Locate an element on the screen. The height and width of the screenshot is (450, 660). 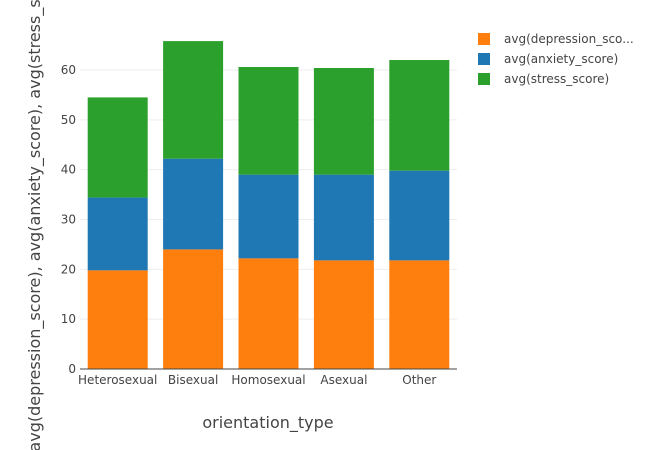
legend-label: avg(anxiety_score) is located at coordinates (561, 59).